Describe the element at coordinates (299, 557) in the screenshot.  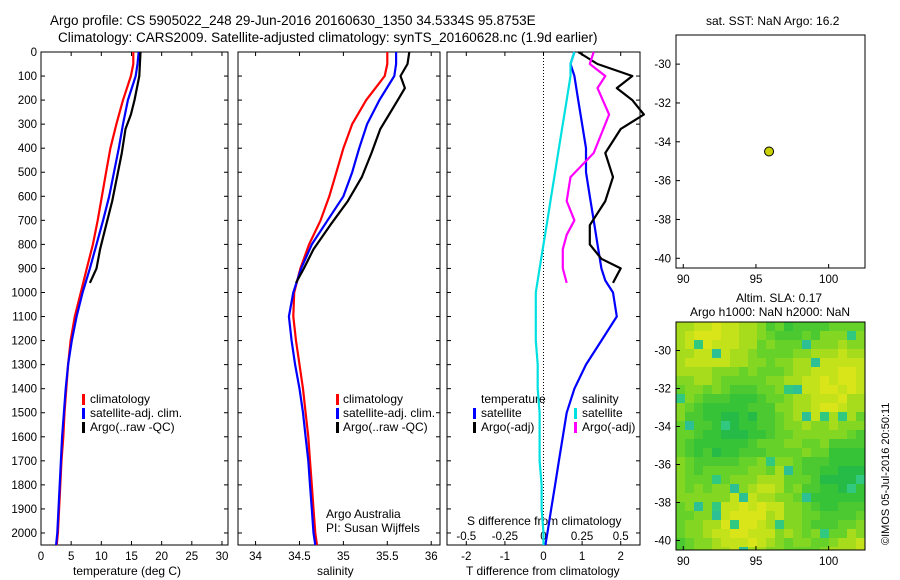
I see `salinity-tick-label: 34.5` at that location.